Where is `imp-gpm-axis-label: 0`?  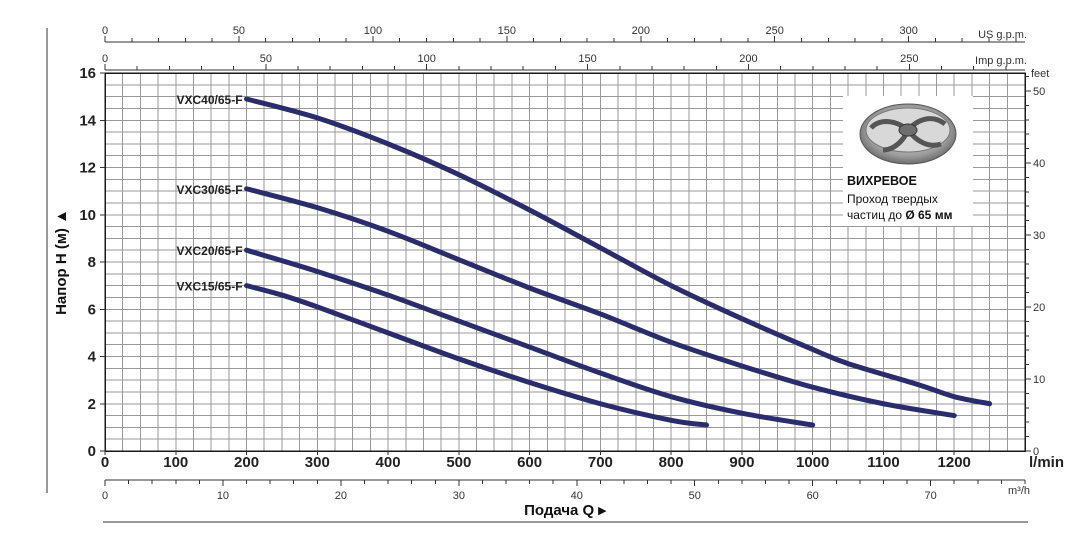
imp-gpm-axis-label: 0 is located at coordinates (105, 59).